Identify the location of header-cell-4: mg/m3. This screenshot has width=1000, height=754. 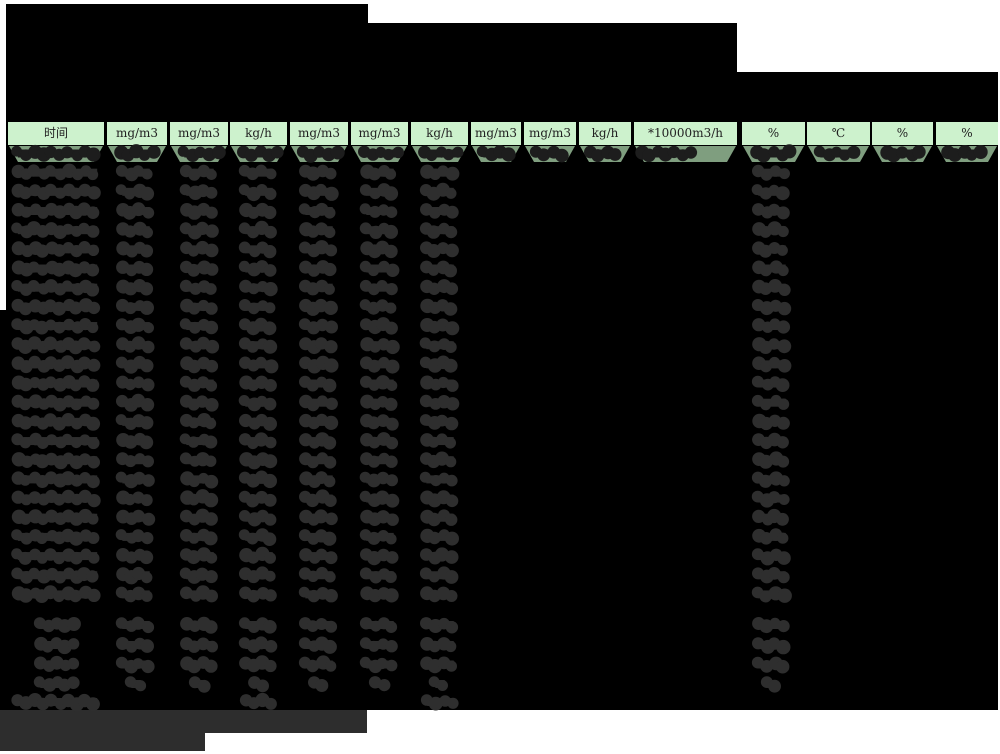
(319, 133).